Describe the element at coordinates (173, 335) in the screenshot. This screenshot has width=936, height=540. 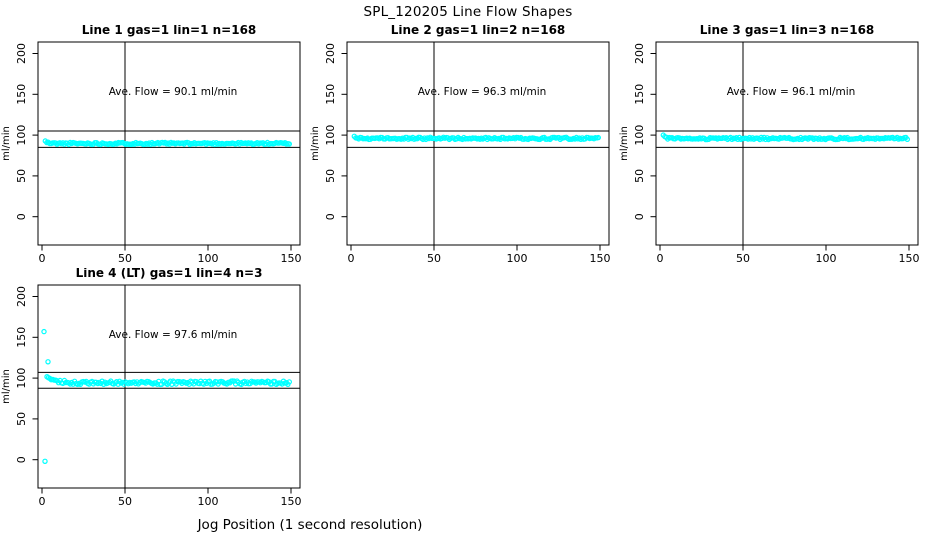
I see `ave-flow-annotation: Ave. Flow = 97.6 ml/min` at that location.